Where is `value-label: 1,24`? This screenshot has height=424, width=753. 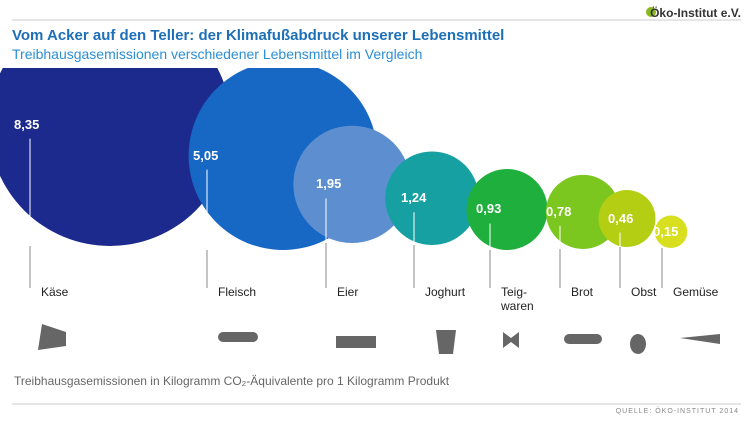
value-label: 1,24 is located at coordinates (414, 198).